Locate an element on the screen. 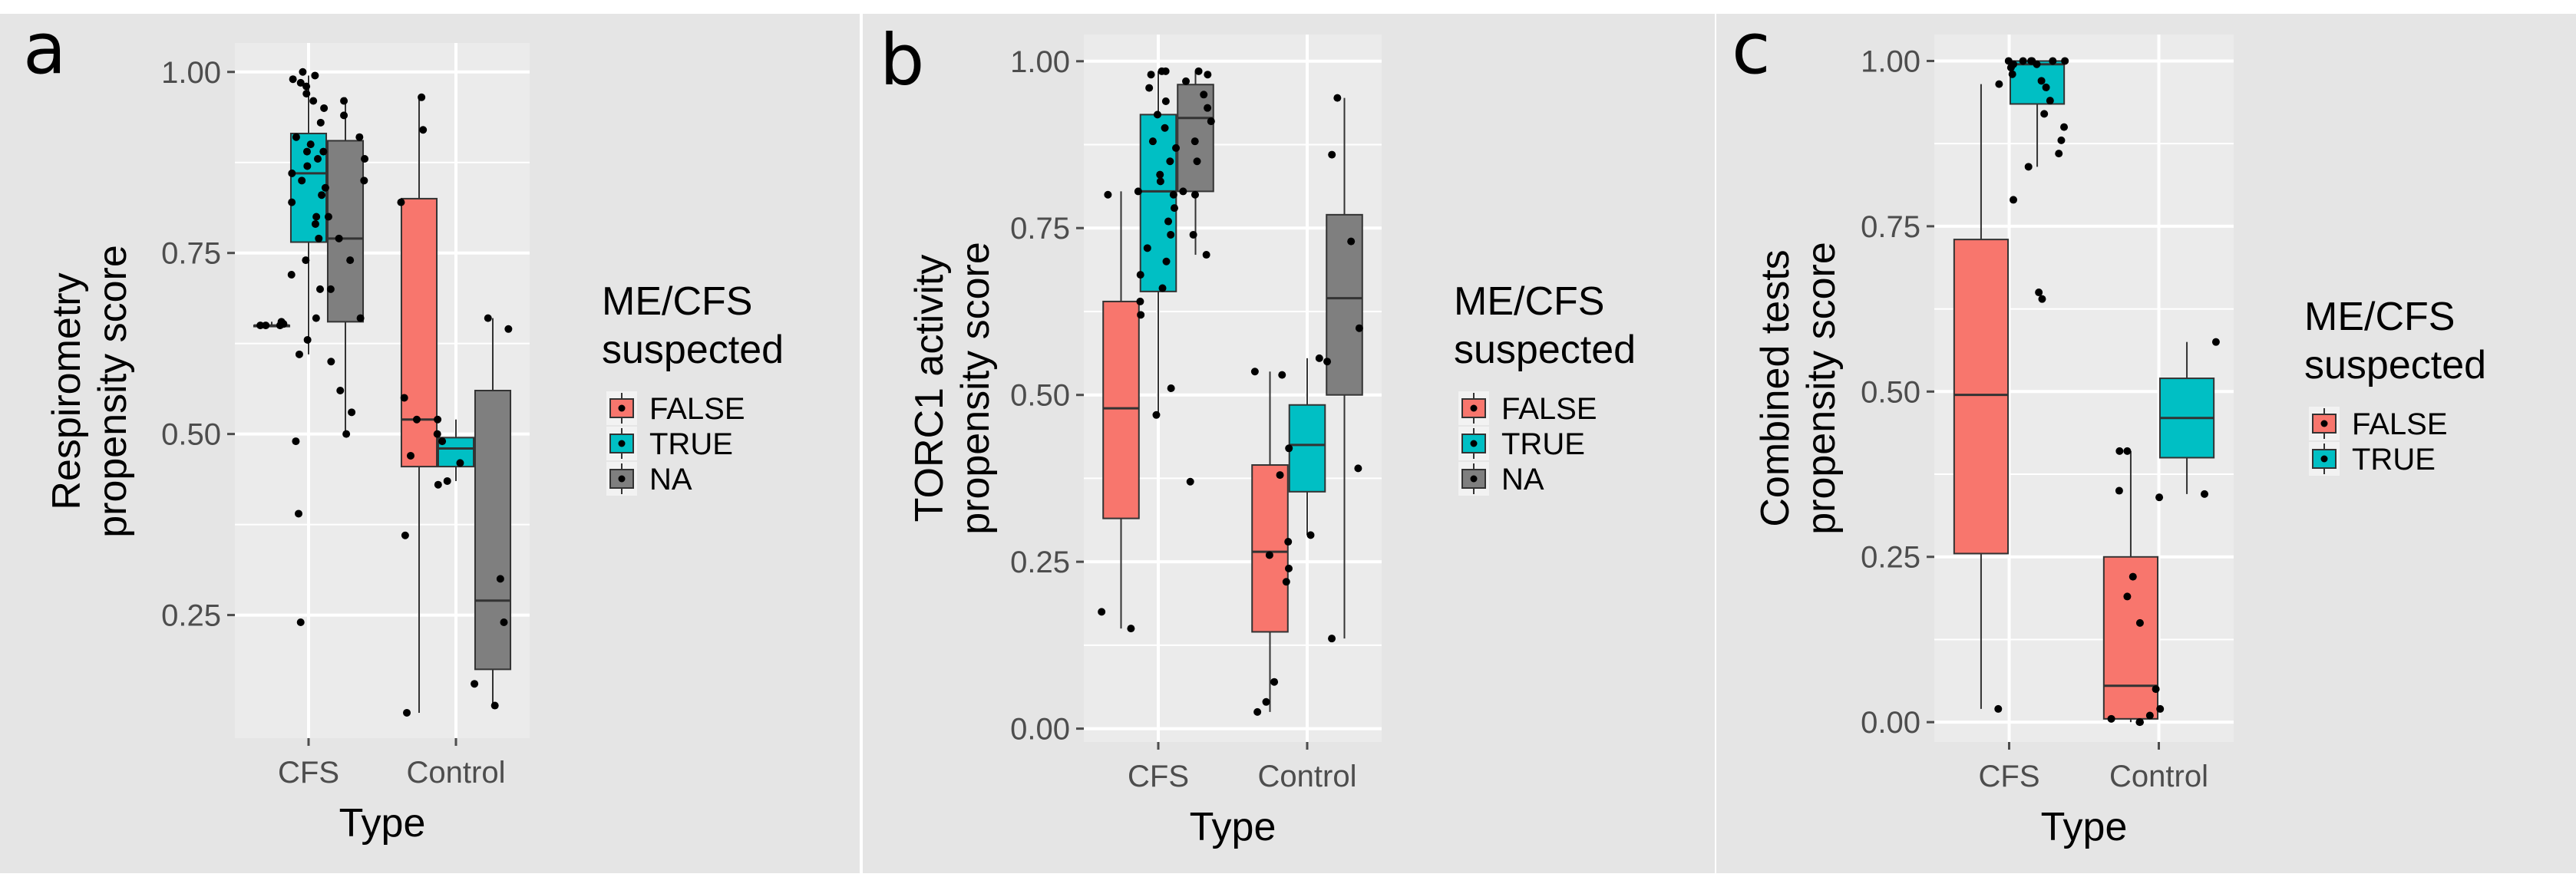 This screenshot has width=2576, height=887. legend-key-false is located at coordinates (621, 408).